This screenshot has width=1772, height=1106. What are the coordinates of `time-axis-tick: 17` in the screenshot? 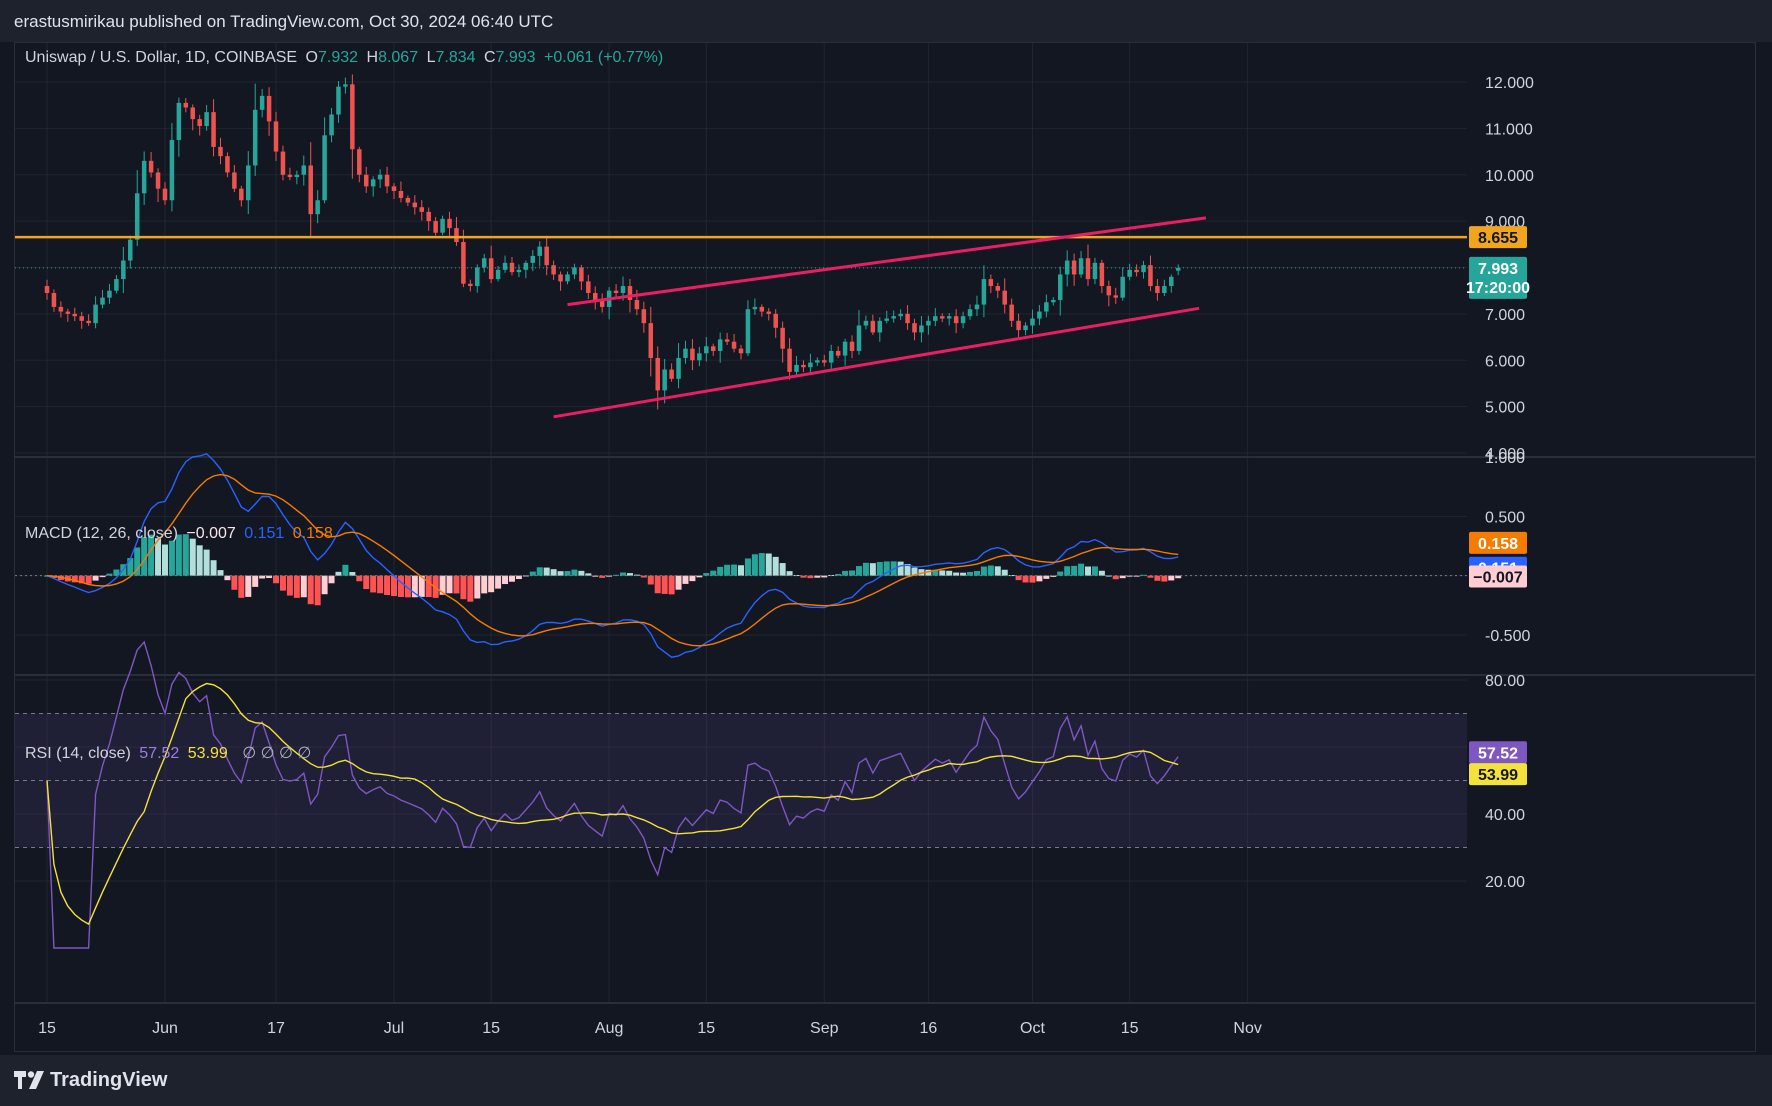 It's located at (276, 1028).